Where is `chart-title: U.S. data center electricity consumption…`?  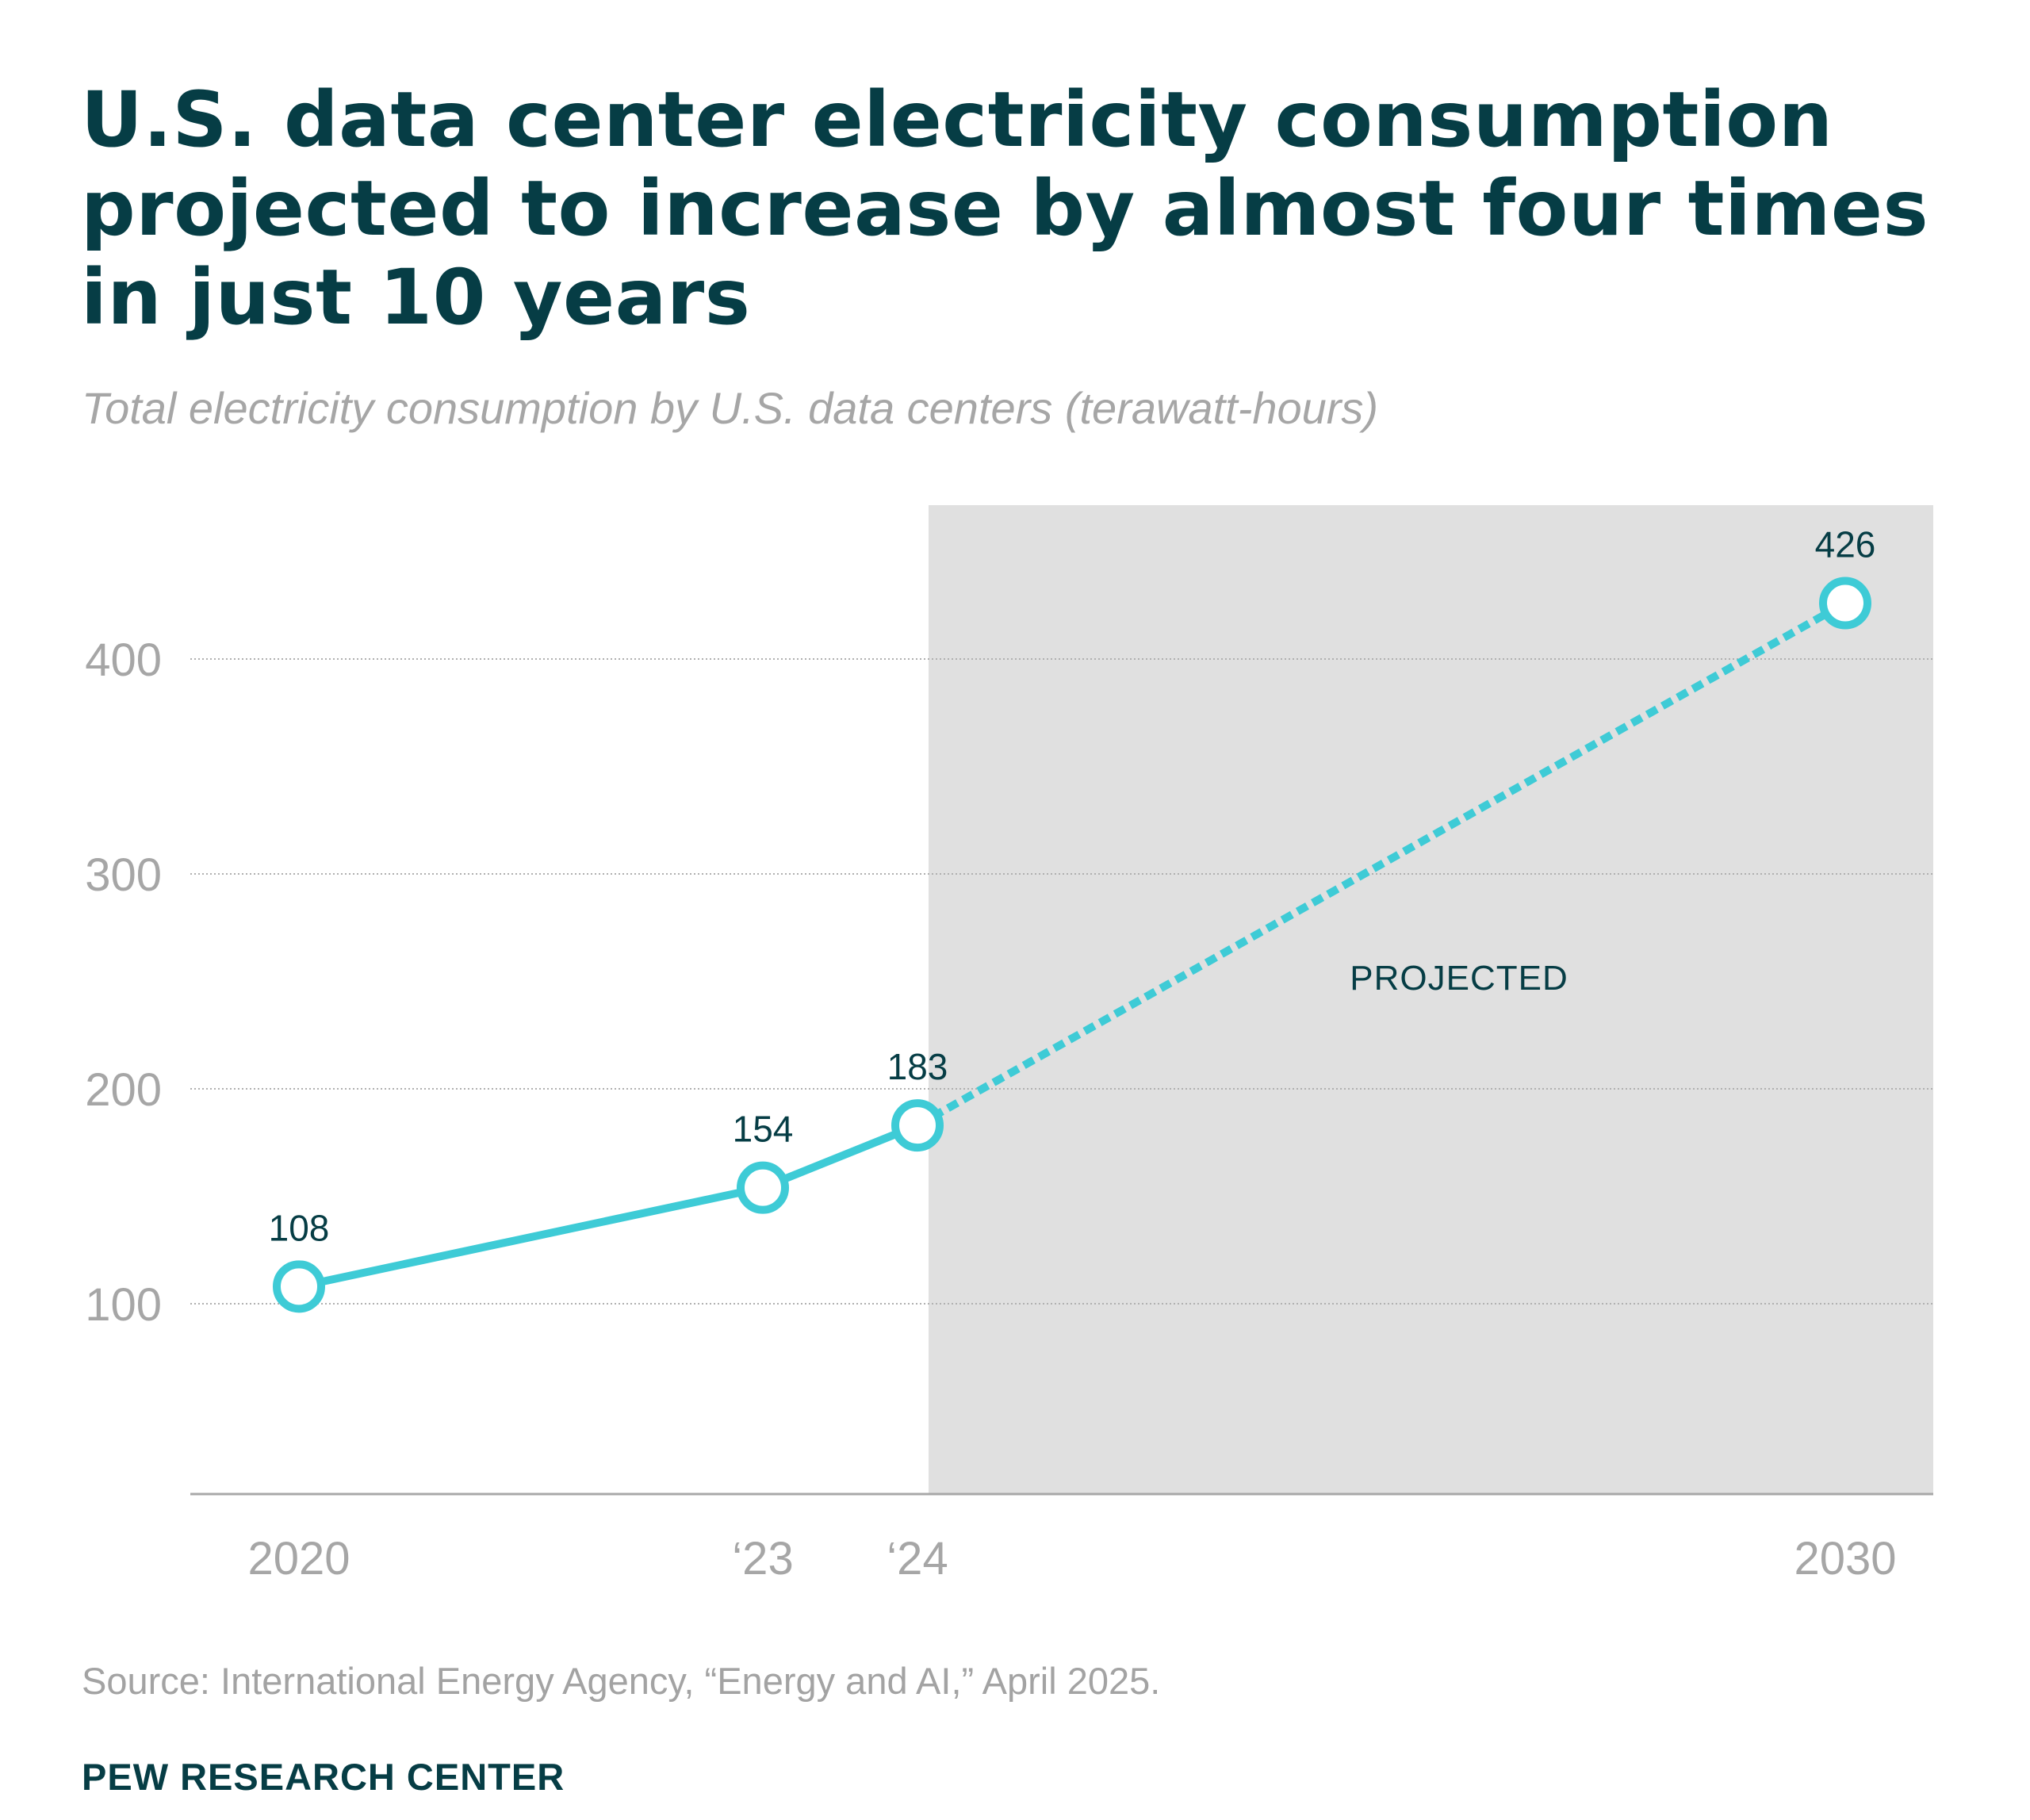
chart-title: U.S. data center electricity consumption… is located at coordinates (1005, 208).